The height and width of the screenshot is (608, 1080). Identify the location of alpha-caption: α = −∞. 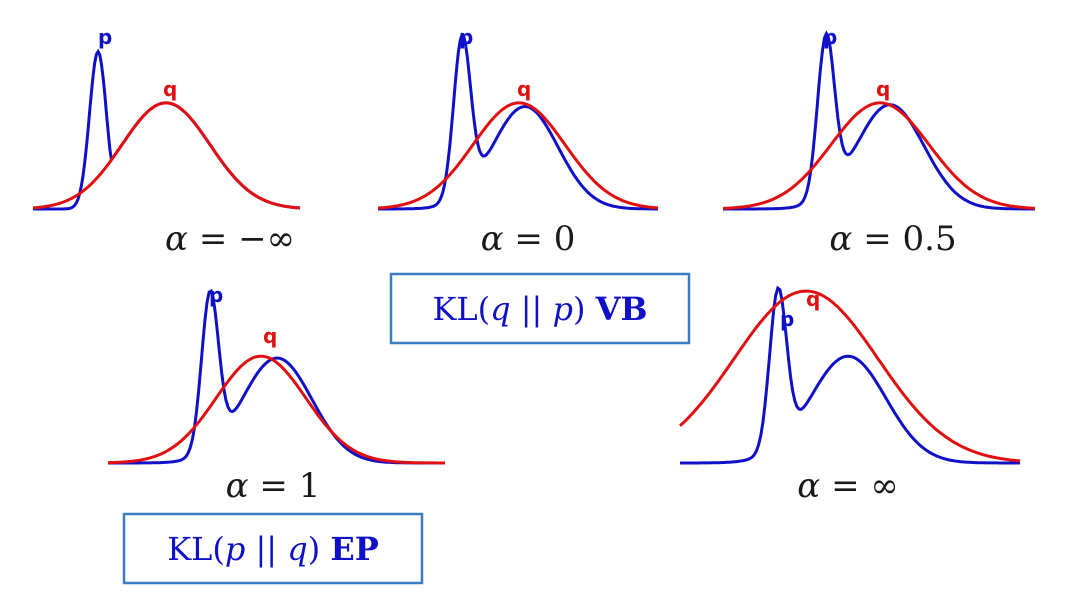
(230, 239).